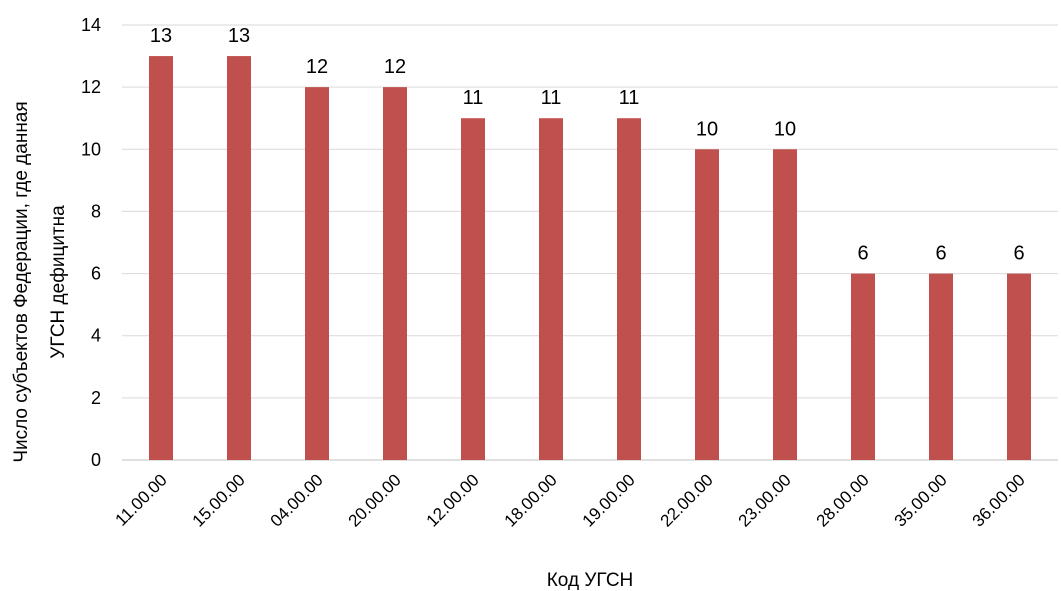 The image size is (1061, 591). What do you see at coordinates (843, 500) in the screenshot?
I see `x-tick-label: 28.00.00` at bounding box center [843, 500].